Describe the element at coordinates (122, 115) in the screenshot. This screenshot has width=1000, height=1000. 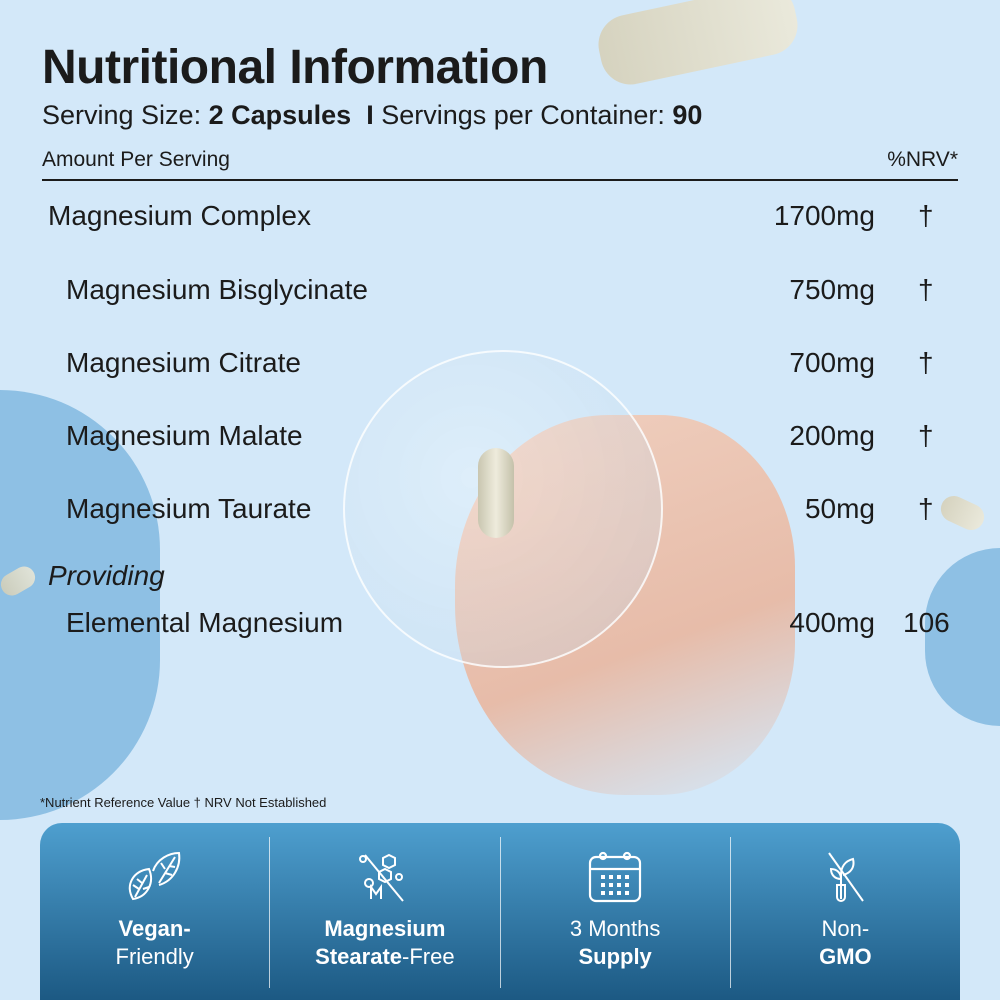
I see `serving-size-label: Serving Size:` at that location.